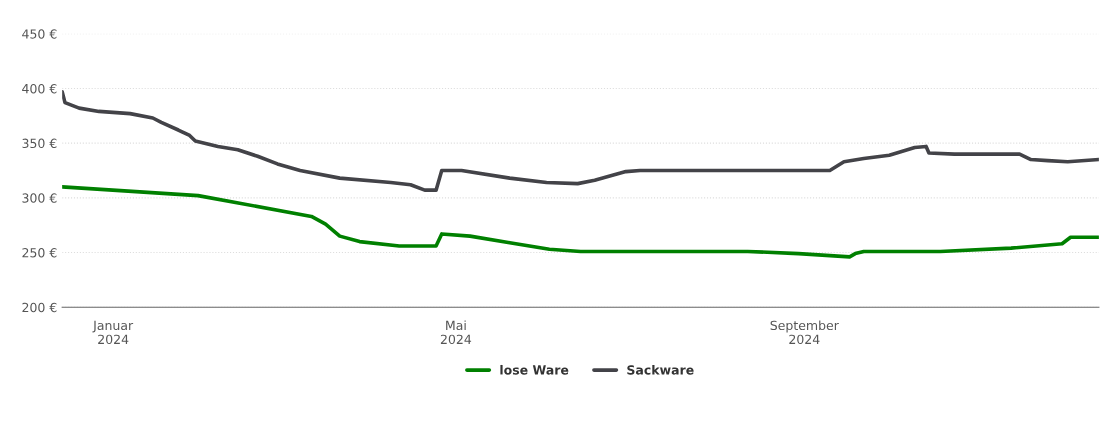 The width and height of the screenshot is (1110, 422). Describe the element at coordinates (39, 143) in the screenshot. I see `y-tick-label: 350 €` at that location.